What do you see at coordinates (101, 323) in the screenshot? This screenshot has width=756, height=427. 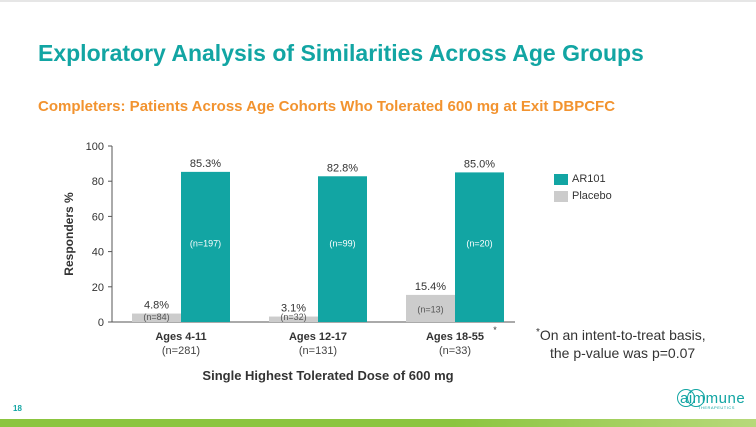 I see `y-tick-label: 0` at bounding box center [101, 323].